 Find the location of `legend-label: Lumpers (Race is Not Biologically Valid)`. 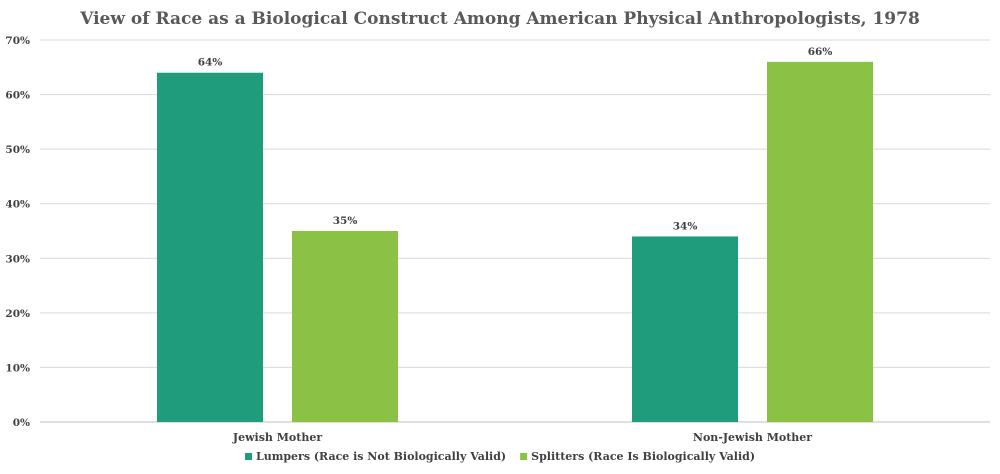

legend-label: Lumpers (Race is Not Biologically Valid) is located at coordinates (381, 456).